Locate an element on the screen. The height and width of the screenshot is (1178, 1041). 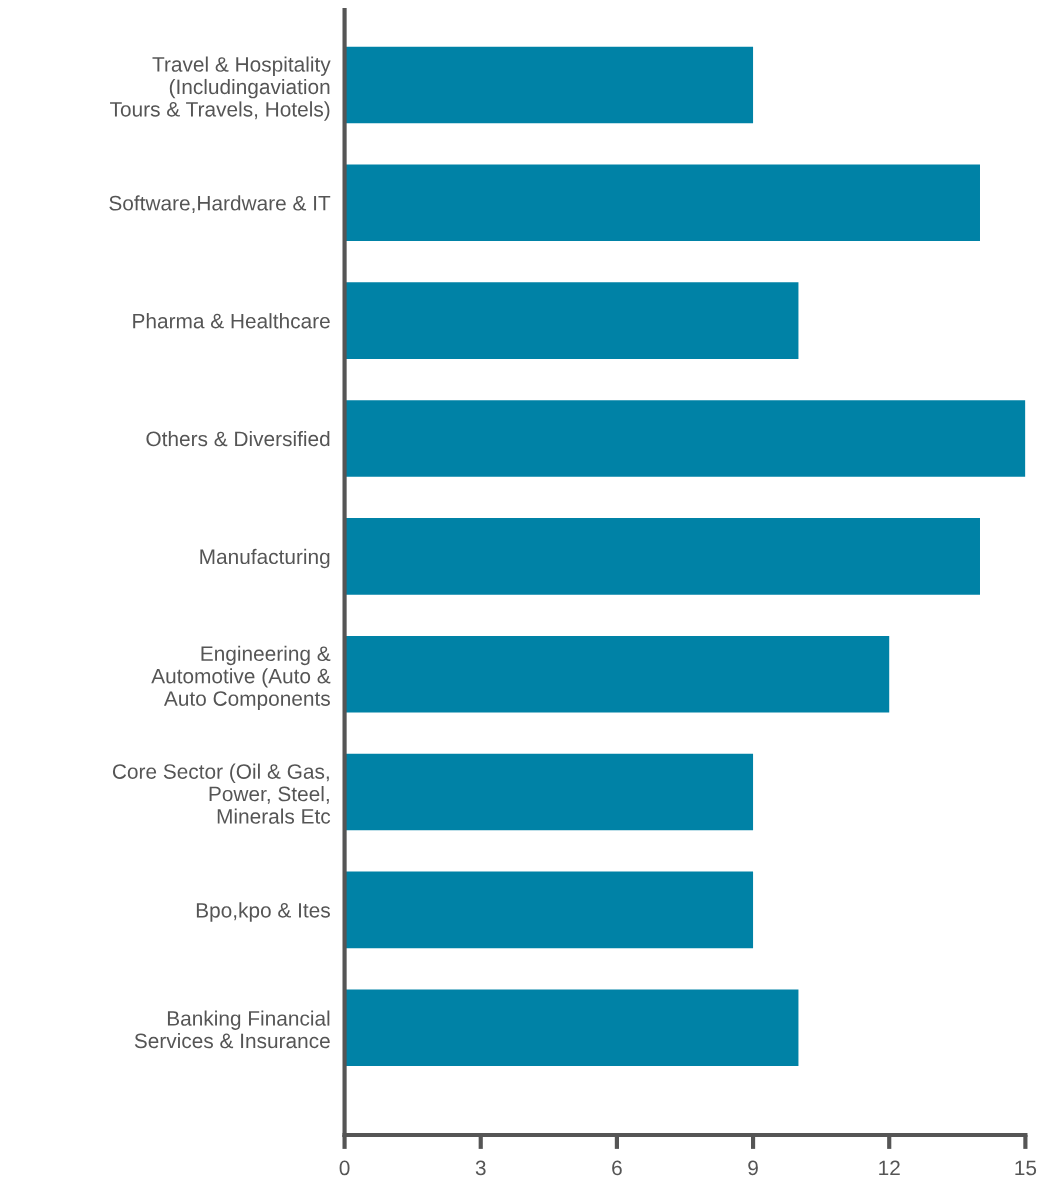
y-tick-label: Software,Hardware & IT is located at coordinates (220, 204).